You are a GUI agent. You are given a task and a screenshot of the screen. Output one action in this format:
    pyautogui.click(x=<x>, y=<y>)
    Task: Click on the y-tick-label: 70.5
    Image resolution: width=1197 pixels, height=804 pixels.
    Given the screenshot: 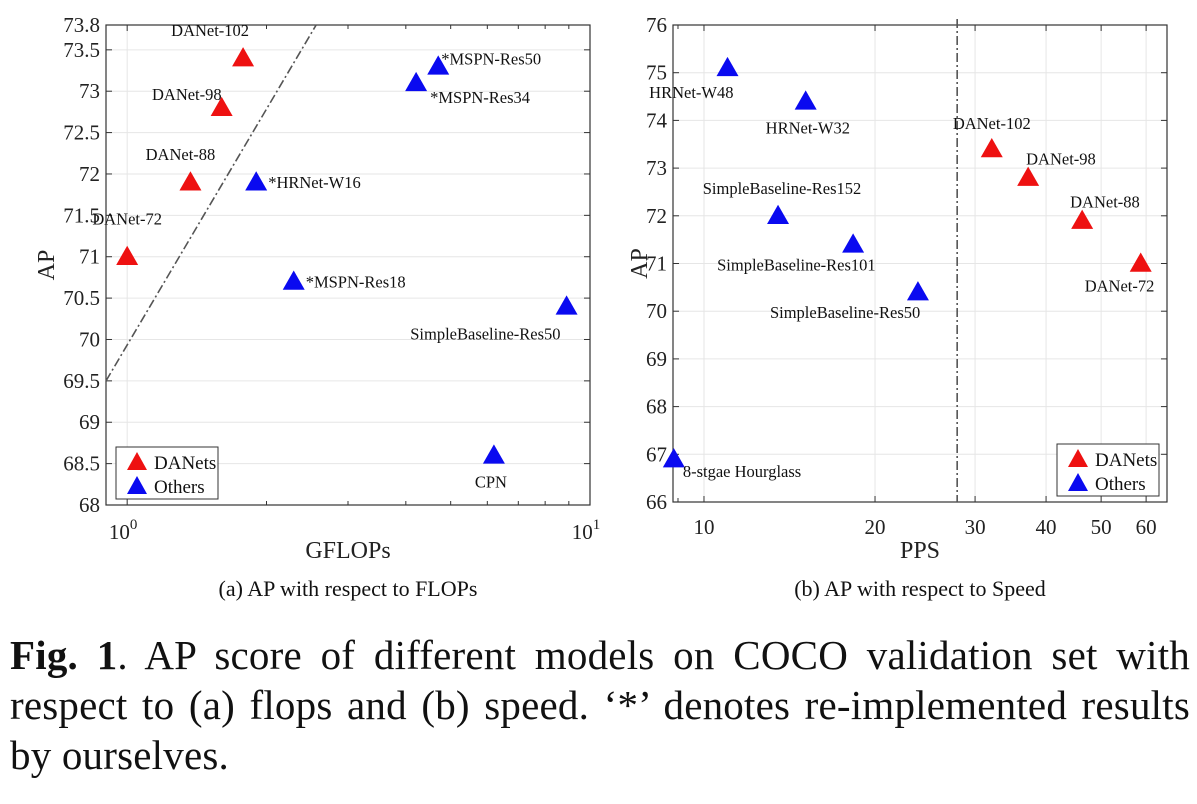 What is the action you would take?
    pyautogui.click(x=81, y=298)
    